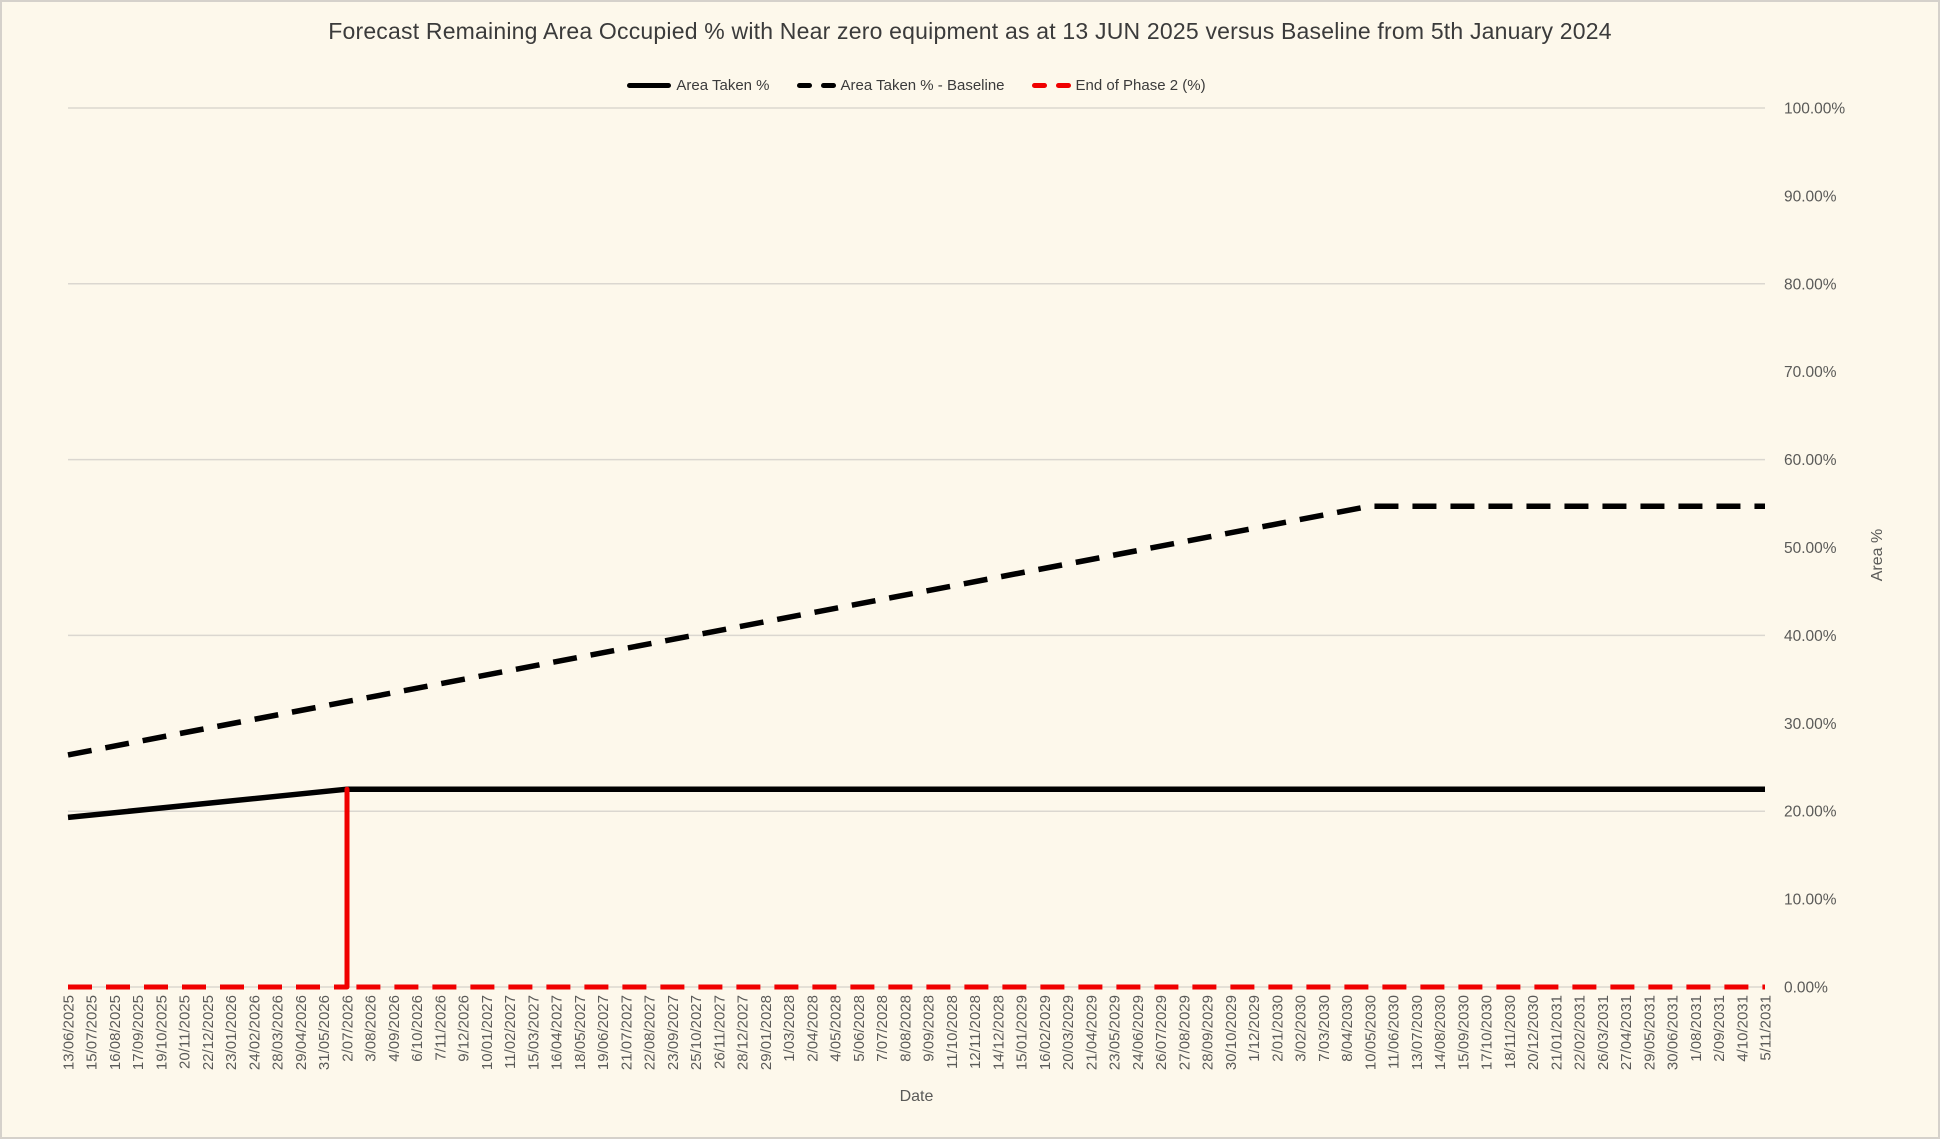 This screenshot has width=1940, height=1141. Describe the element at coordinates (1091, 1032) in the screenshot. I see `x-tick-label: 21/04/2029` at that location.